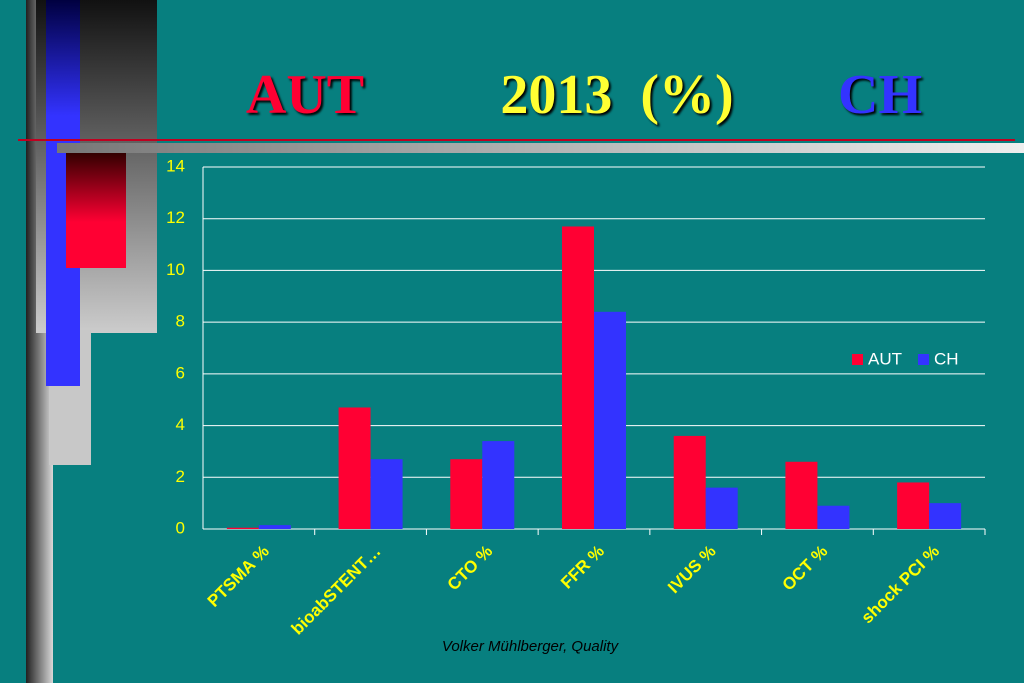 This screenshot has height=683, width=1024. What do you see at coordinates (805, 568) in the screenshot?
I see `x-tick-label: OCT %` at bounding box center [805, 568].